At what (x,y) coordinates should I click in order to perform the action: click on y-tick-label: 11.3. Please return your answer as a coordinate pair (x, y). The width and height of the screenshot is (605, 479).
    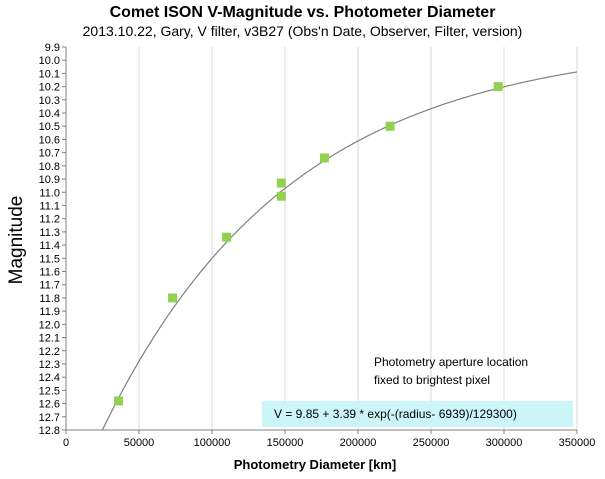
    Looking at the image, I should click on (49, 233).